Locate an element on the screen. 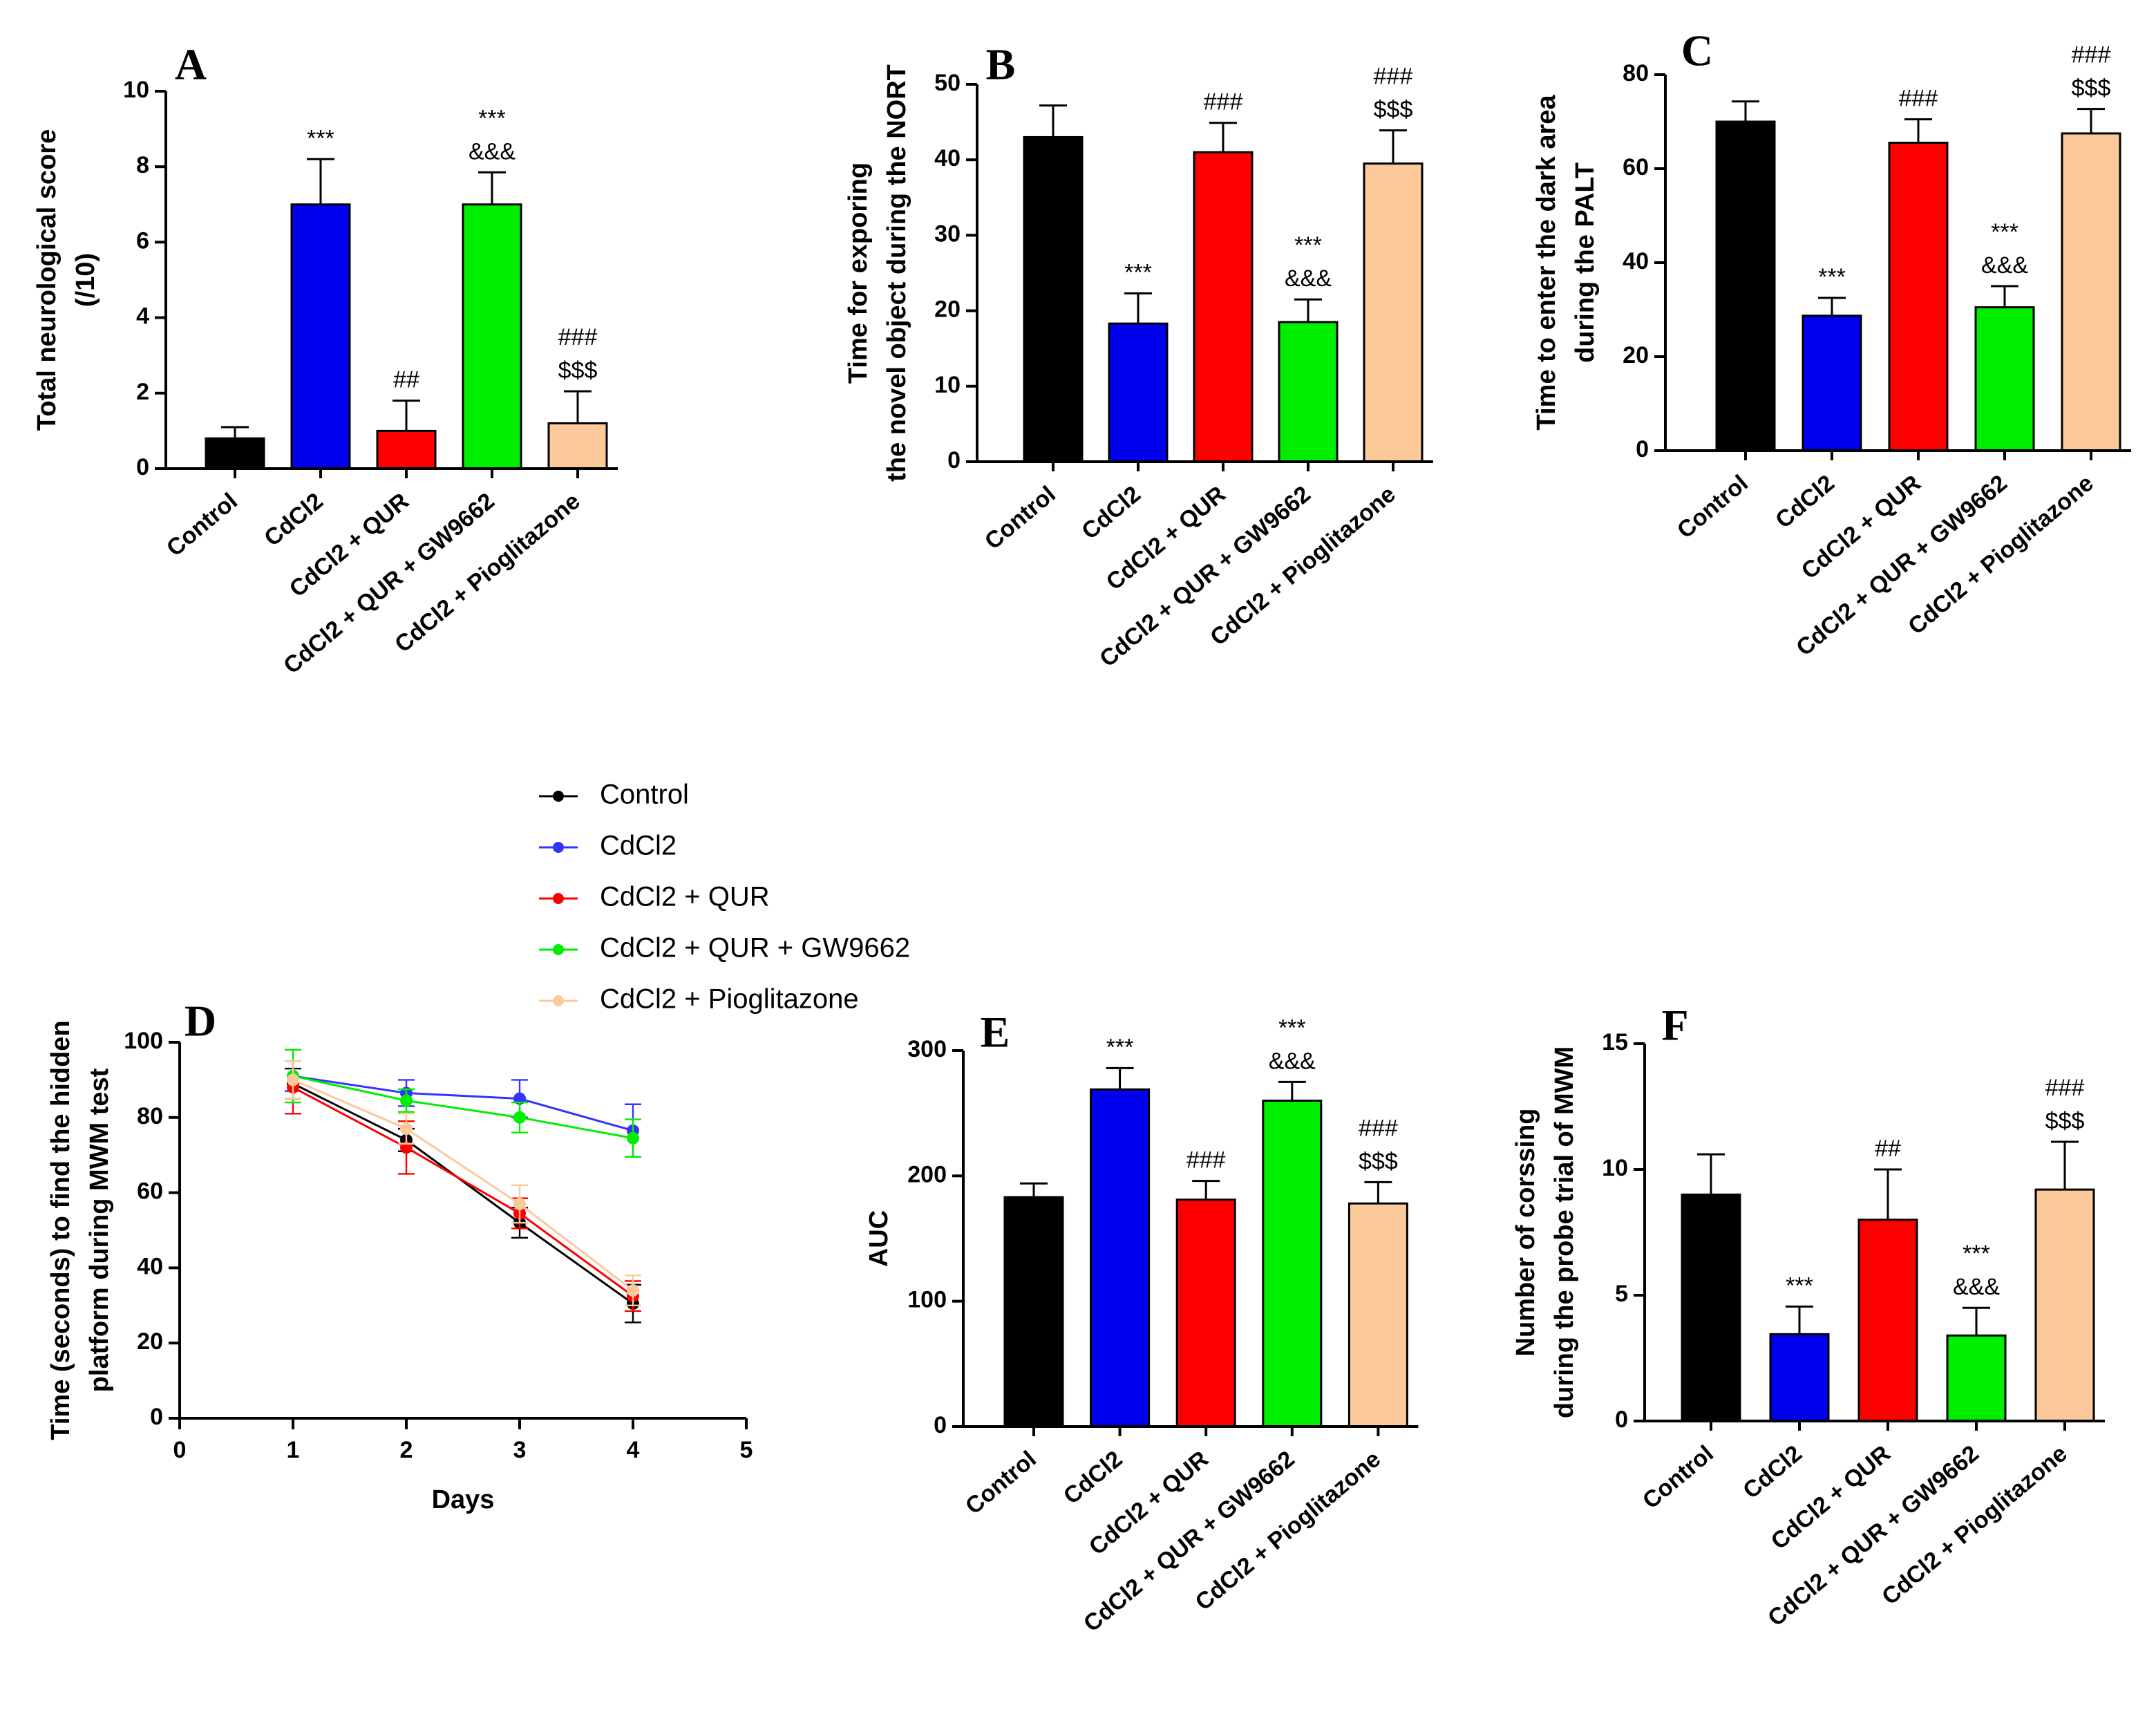 The width and height of the screenshot is (2156, 1712). y-axis-title: Time to enter the dark area is located at coordinates (1546, 263).